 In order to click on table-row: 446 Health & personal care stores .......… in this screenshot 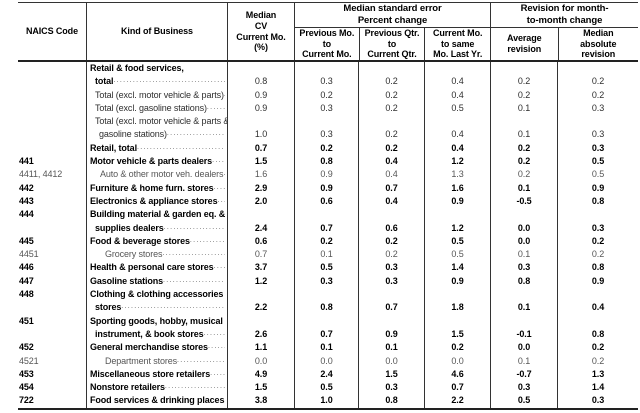, I will do `click(328, 268)`.